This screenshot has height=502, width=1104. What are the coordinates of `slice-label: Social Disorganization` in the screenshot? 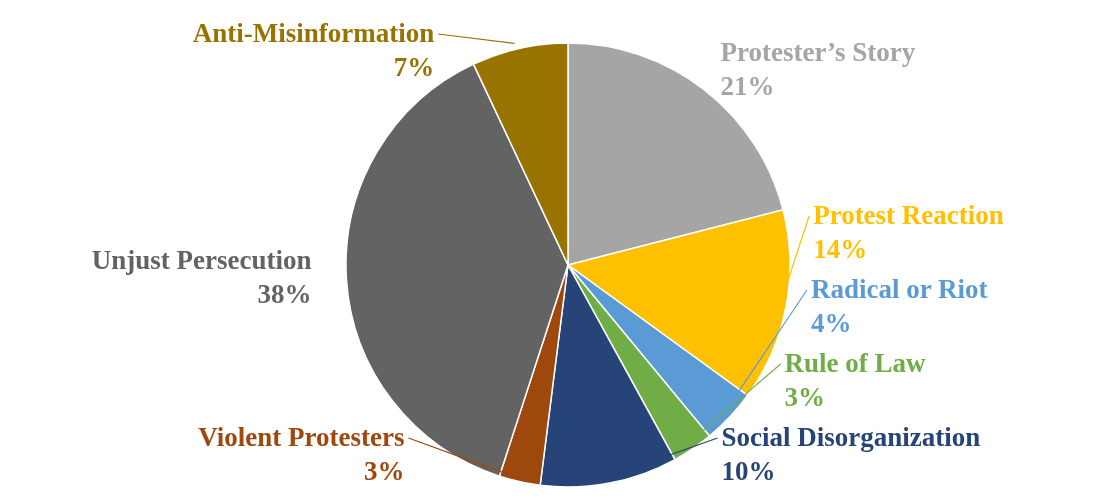 It's located at (851, 437).